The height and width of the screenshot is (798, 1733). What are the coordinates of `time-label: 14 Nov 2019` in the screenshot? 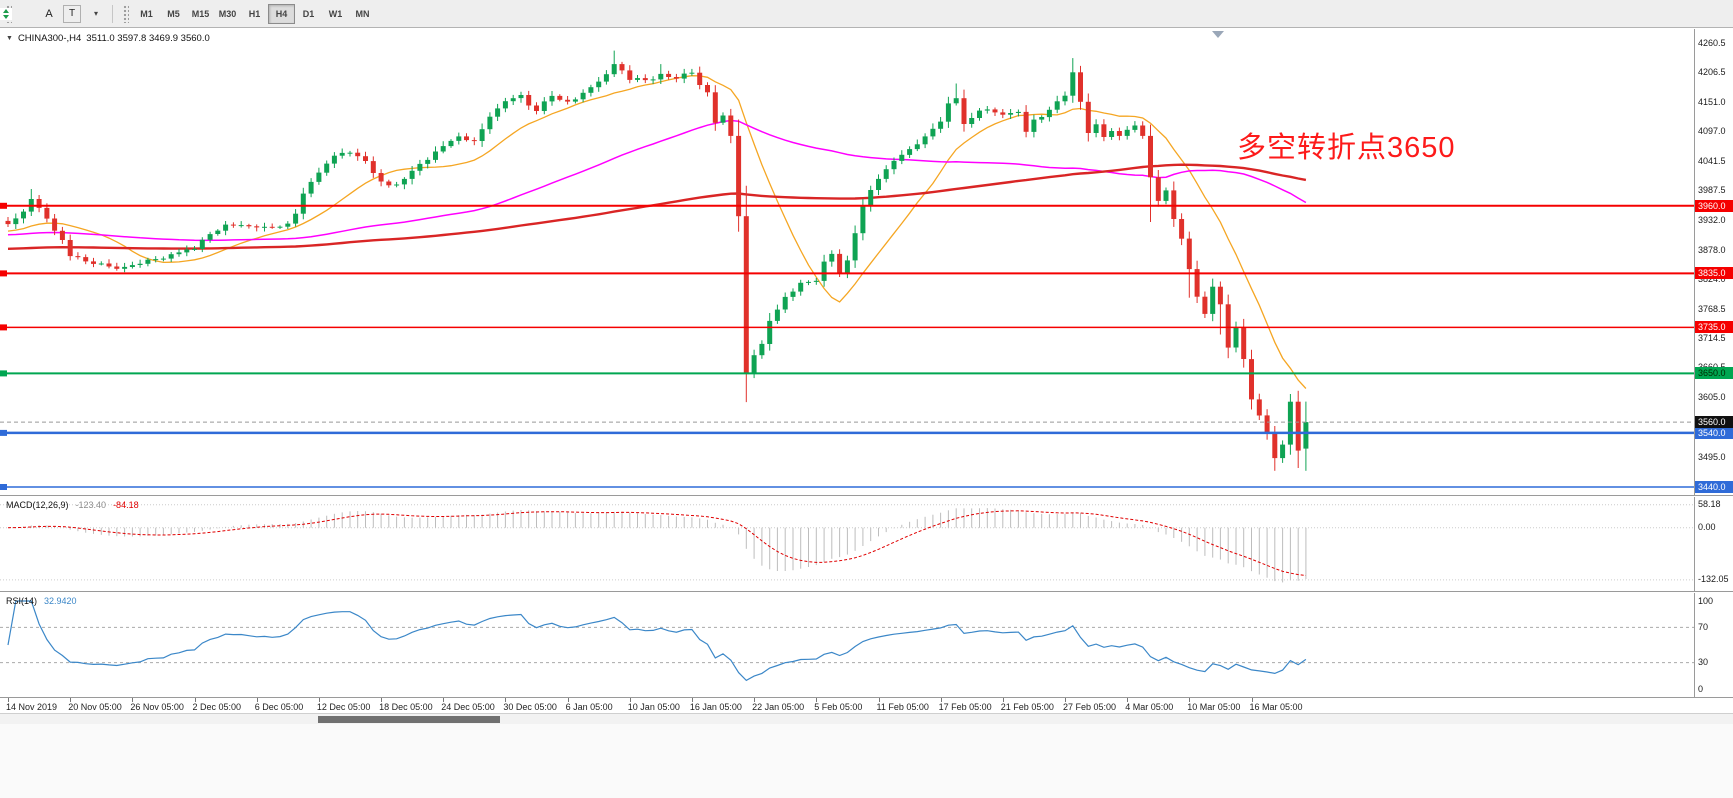 It's located at (32, 707).